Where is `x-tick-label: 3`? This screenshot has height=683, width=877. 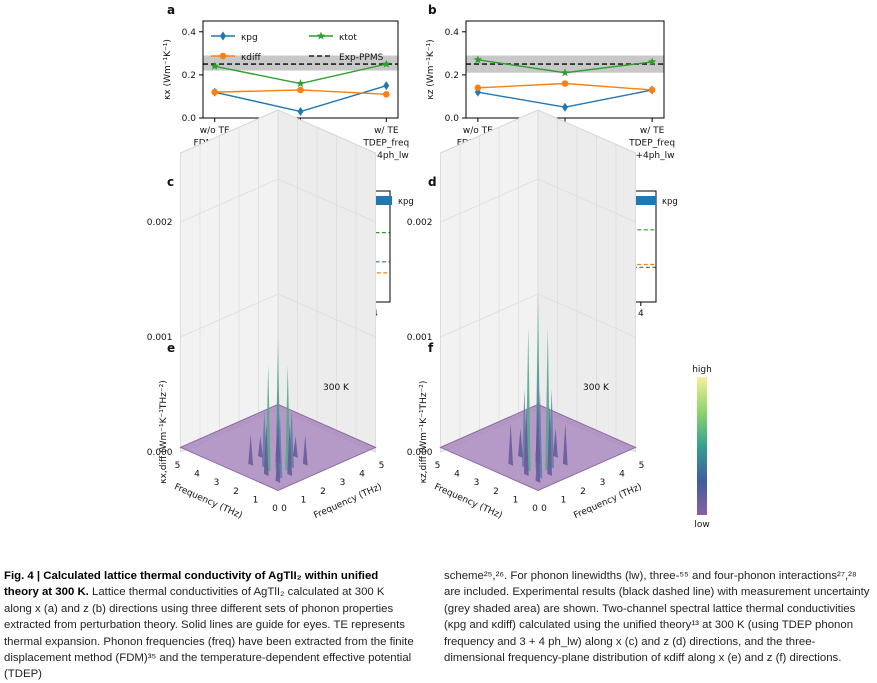
x-tick-label: 3 is located at coordinates (477, 483).